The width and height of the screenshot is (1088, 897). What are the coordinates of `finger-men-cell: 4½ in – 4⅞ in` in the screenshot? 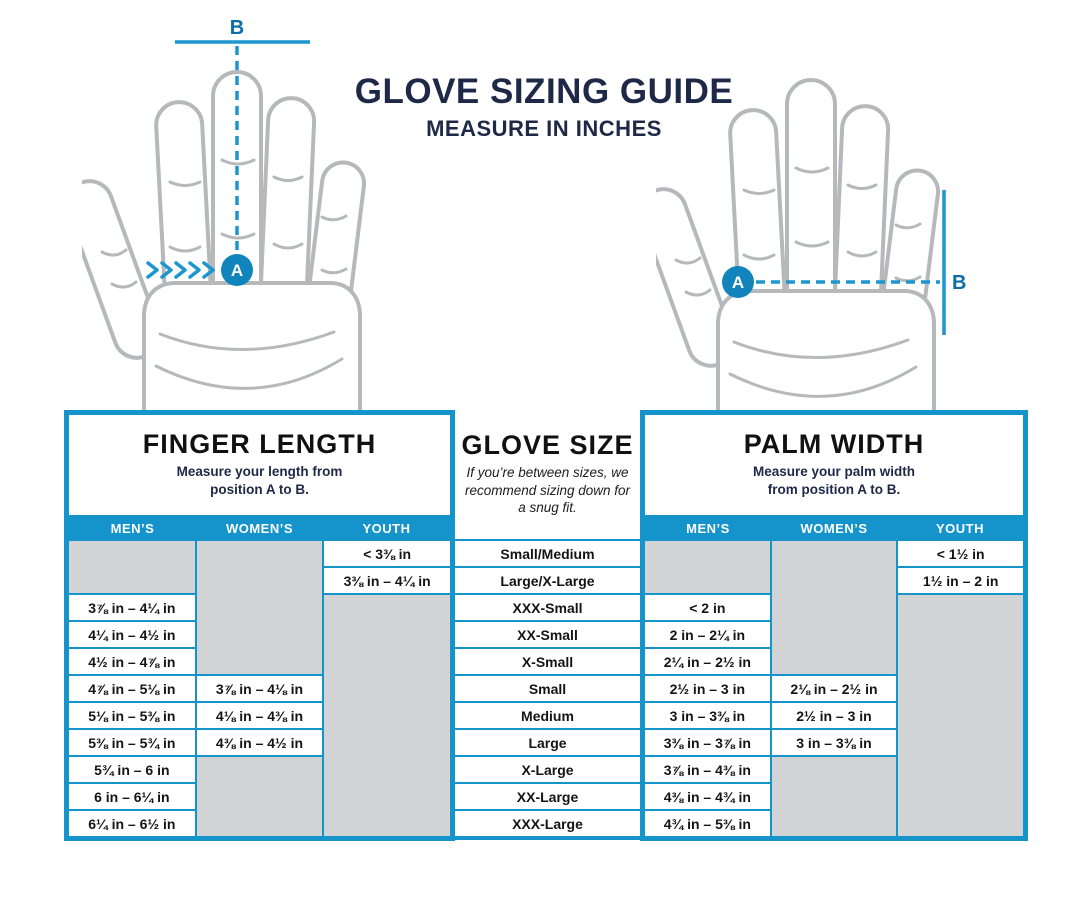 It's located at (132, 661).